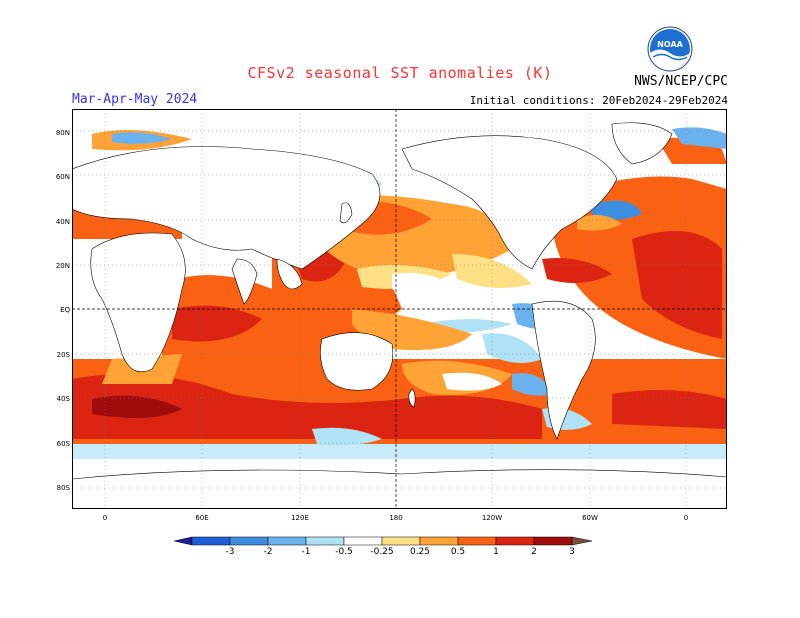  Describe the element at coordinates (62, 266) in the screenshot. I see `lat-label: 20N` at that location.